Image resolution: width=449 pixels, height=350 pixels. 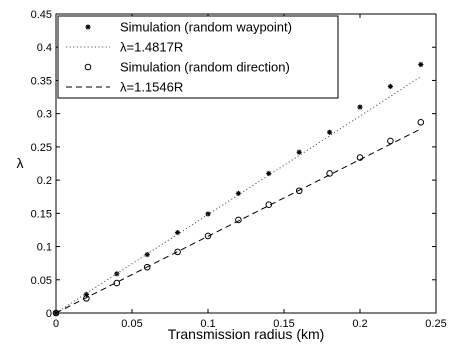 What do you see at coordinates (49, 314) in the screenshot?
I see `y-tick-label: 0` at bounding box center [49, 314].